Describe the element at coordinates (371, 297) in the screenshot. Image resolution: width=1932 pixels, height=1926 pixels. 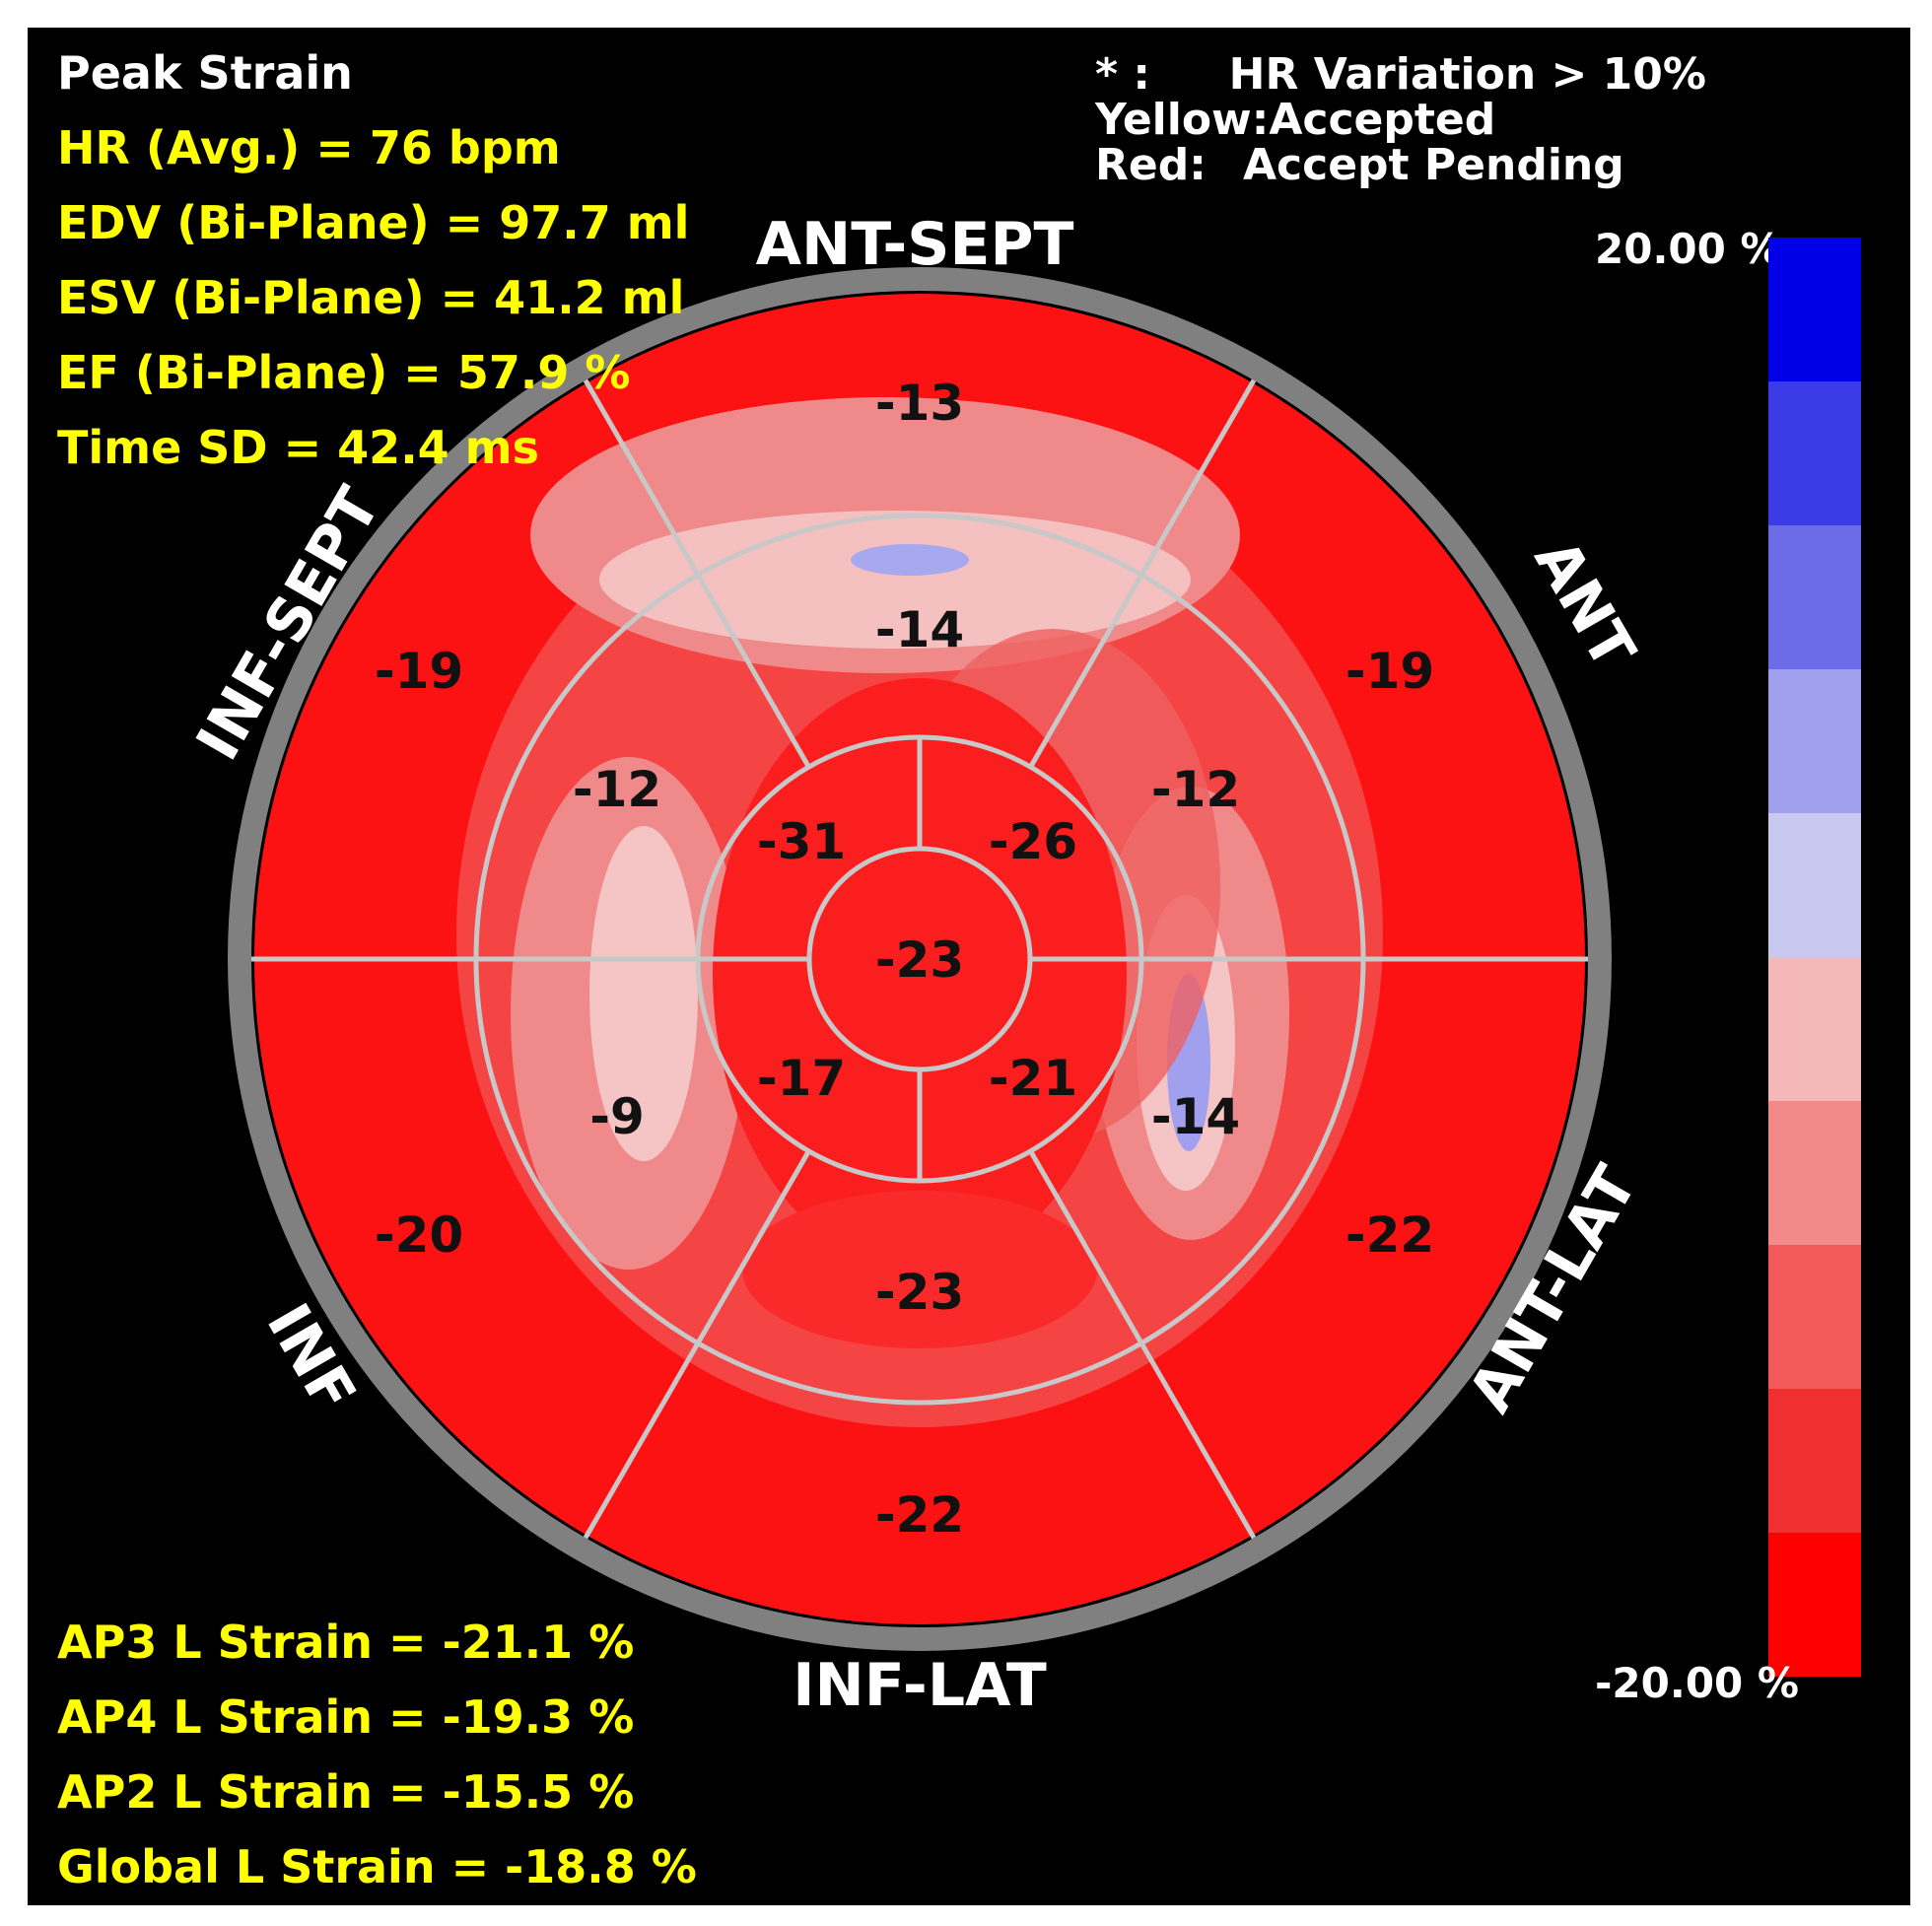
I see `stat-esv: ESV (Bi-Plane) = 41.2 ml` at that location.